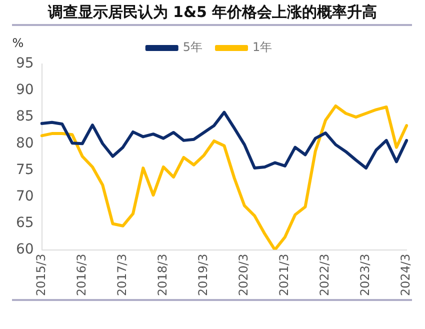  What do you see at coordinates (18, 43) in the screenshot?
I see `y-axis-title: %` at bounding box center [18, 43].